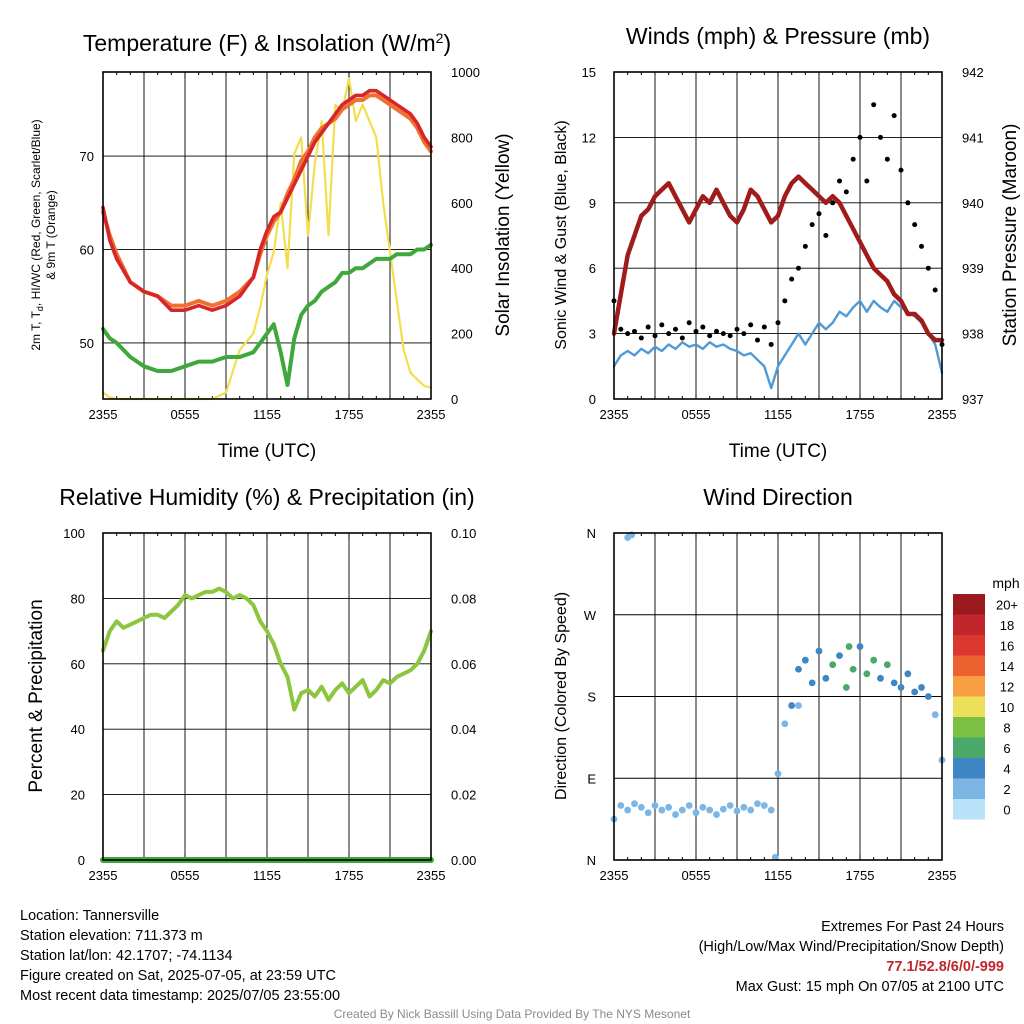 The height and width of the screenshot is (1024, 1024). What do you see at coordinates (591, 697) in the screenshot?
I see `y-tick-label-left: S` at bounding box center [591, 697].